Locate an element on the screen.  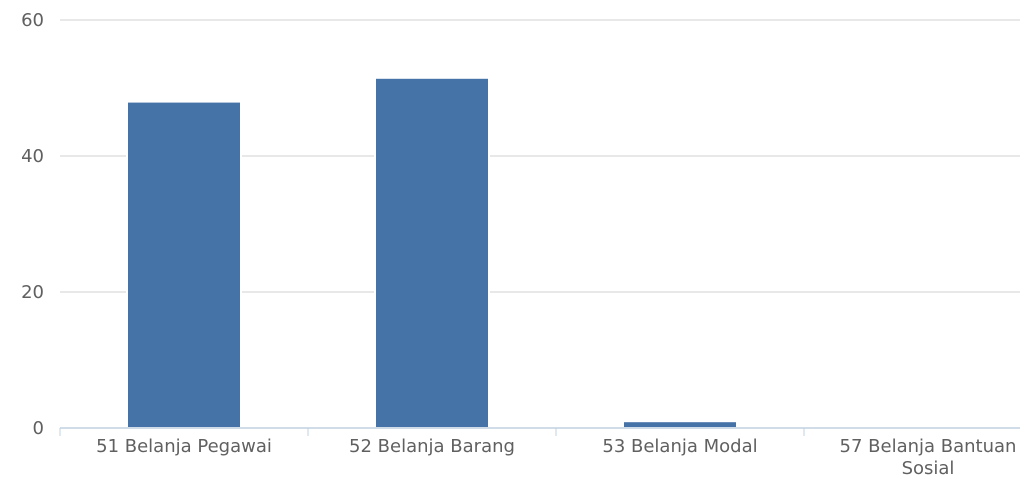
x-axis is located at coordinates (539, 431).